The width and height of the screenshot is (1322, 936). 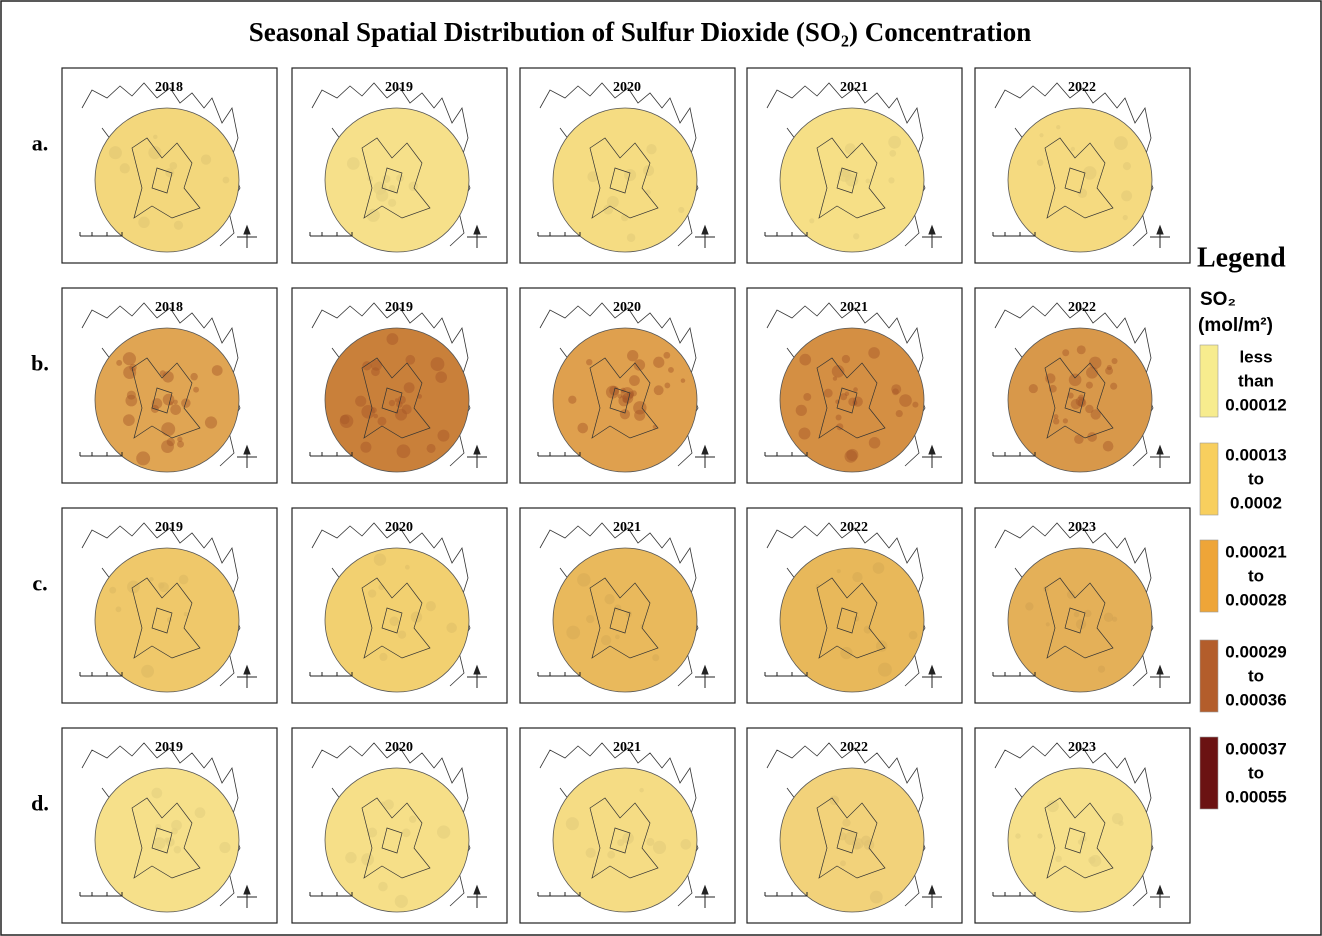 What do you see at coordinates (1256, 380) in the screenshot?
I see `legend-label: than` at bounding box center [1256, 380].